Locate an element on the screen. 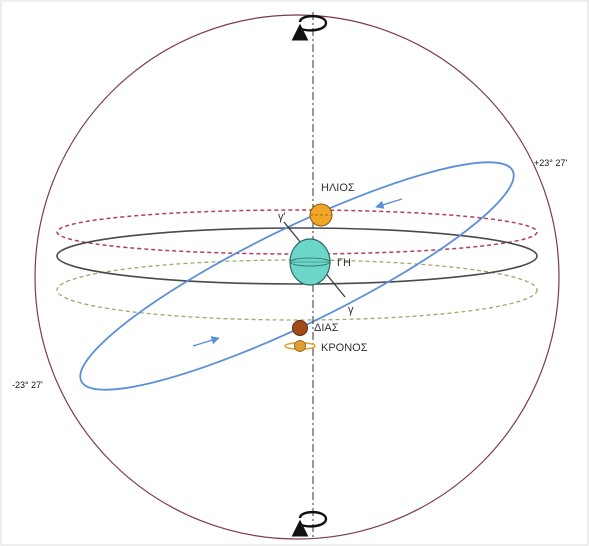 This screenshot has height=546, width=589. sun-label: ΗΛΙΟΣ is located at coordinates (338, 188).